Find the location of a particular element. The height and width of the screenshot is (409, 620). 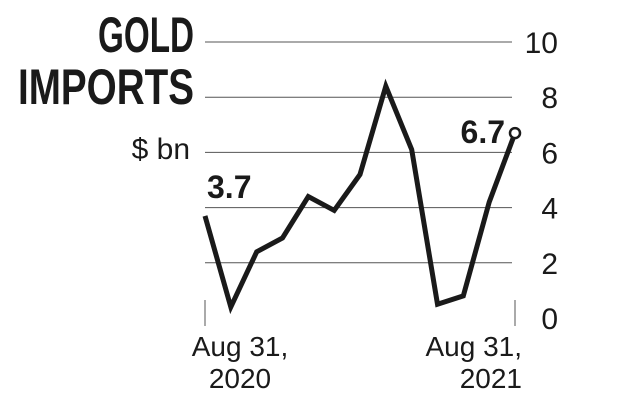

end-point-marker is located at coordinates (515, 133).